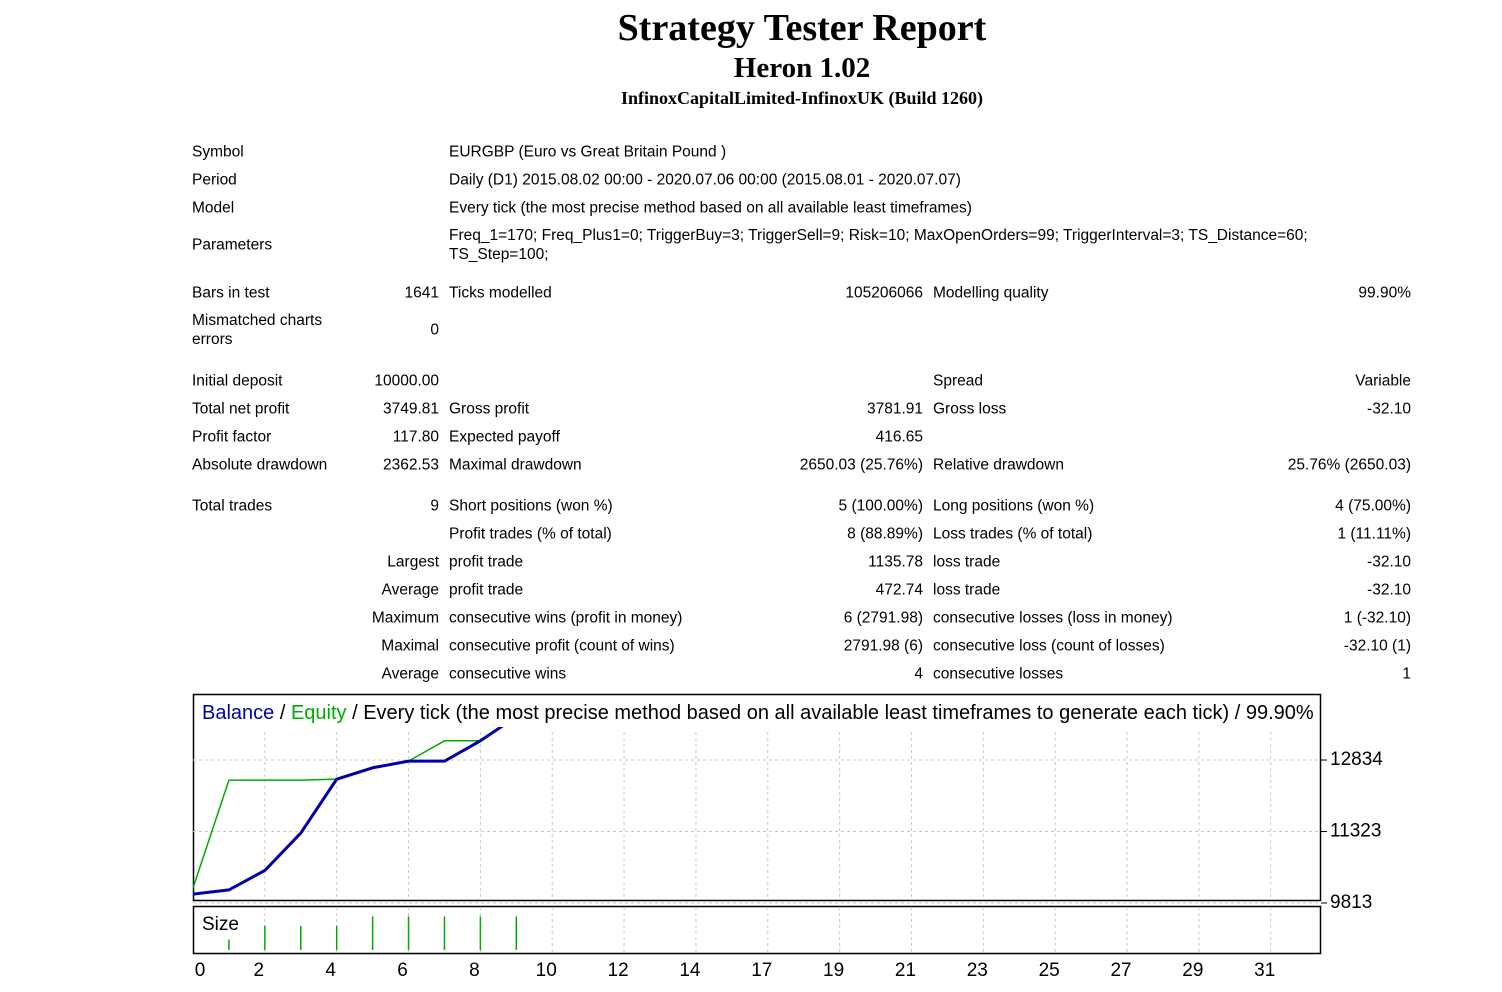 This screenshot has height=992, width=1502. I want to click on x-tick-label: 12, so click(618, 970).